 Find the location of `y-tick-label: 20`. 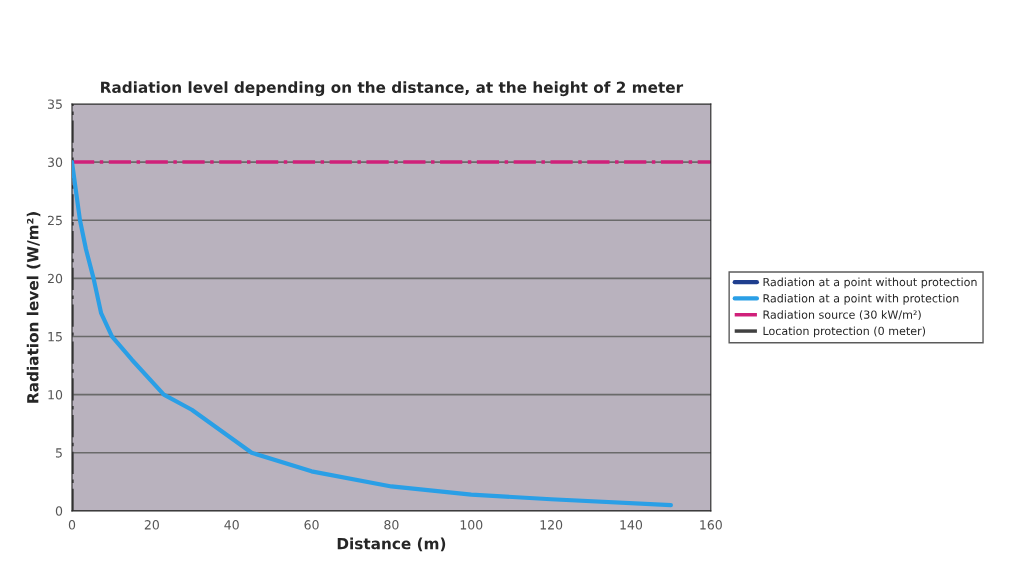

y-tick-label: 20 is located at coordinates (55, 278).